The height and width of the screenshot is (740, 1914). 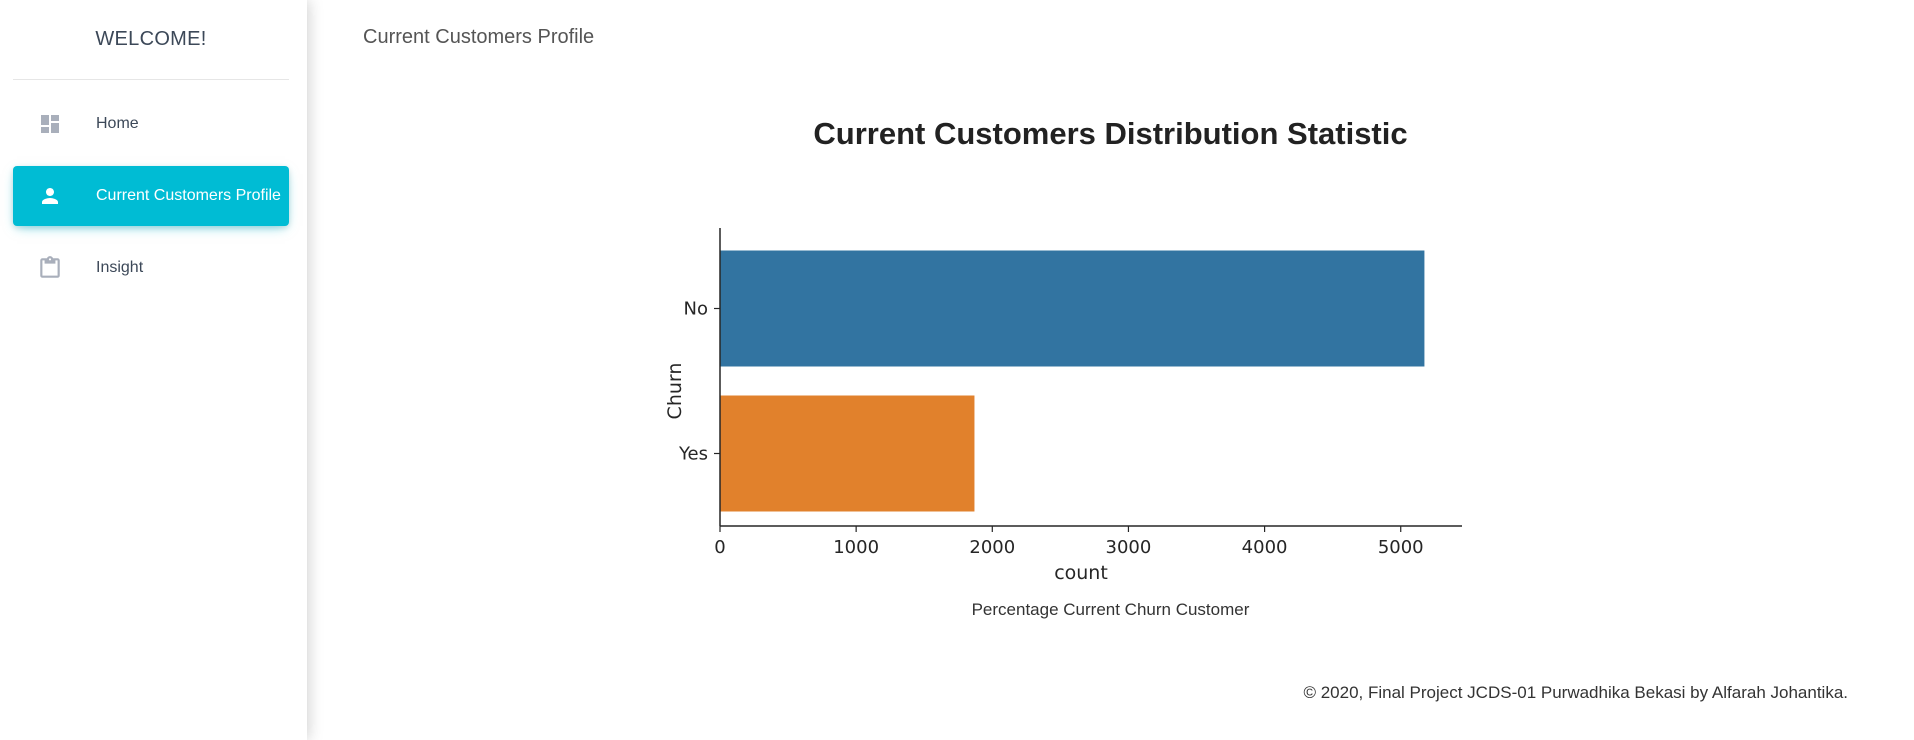 What do you see at coordinates (1110, 133) in the screenshot?
I see `chart-title: Current Customers Distribution Statistic` at bounding box center [1110, 133].